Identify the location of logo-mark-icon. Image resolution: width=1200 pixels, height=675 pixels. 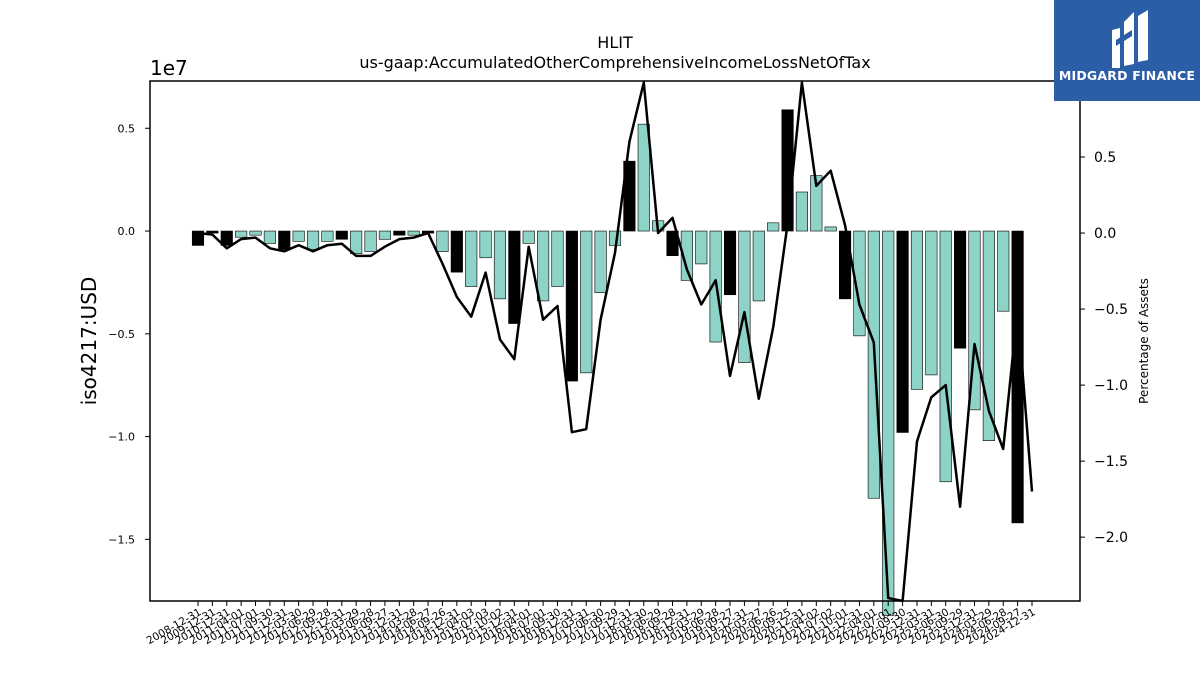
(1130, 39).